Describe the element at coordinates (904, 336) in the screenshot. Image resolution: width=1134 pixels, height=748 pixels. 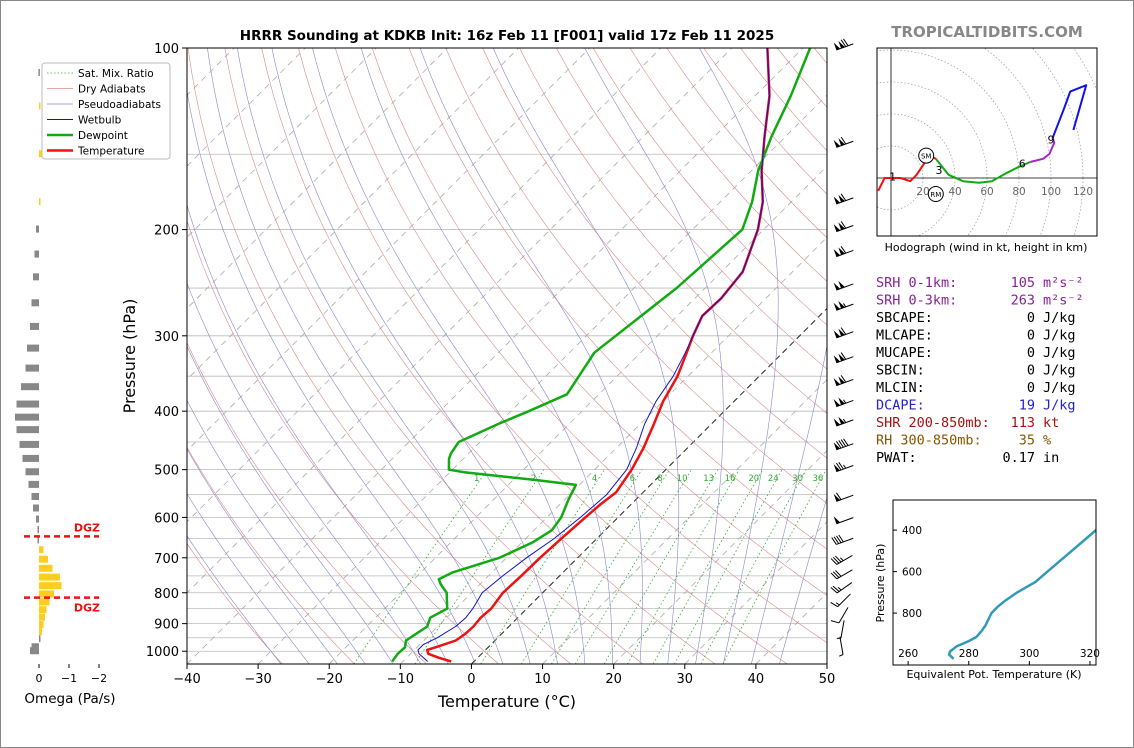
I see `index-label: MLCAPE:` at that location.